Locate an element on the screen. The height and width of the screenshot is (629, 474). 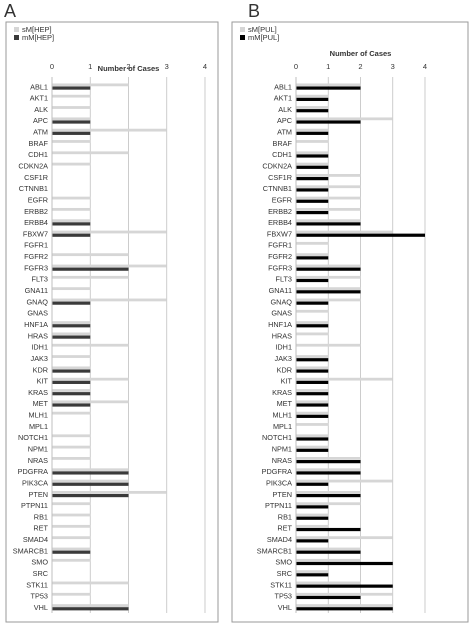
bar-b-s-atm is located at coordinates (312, 130).